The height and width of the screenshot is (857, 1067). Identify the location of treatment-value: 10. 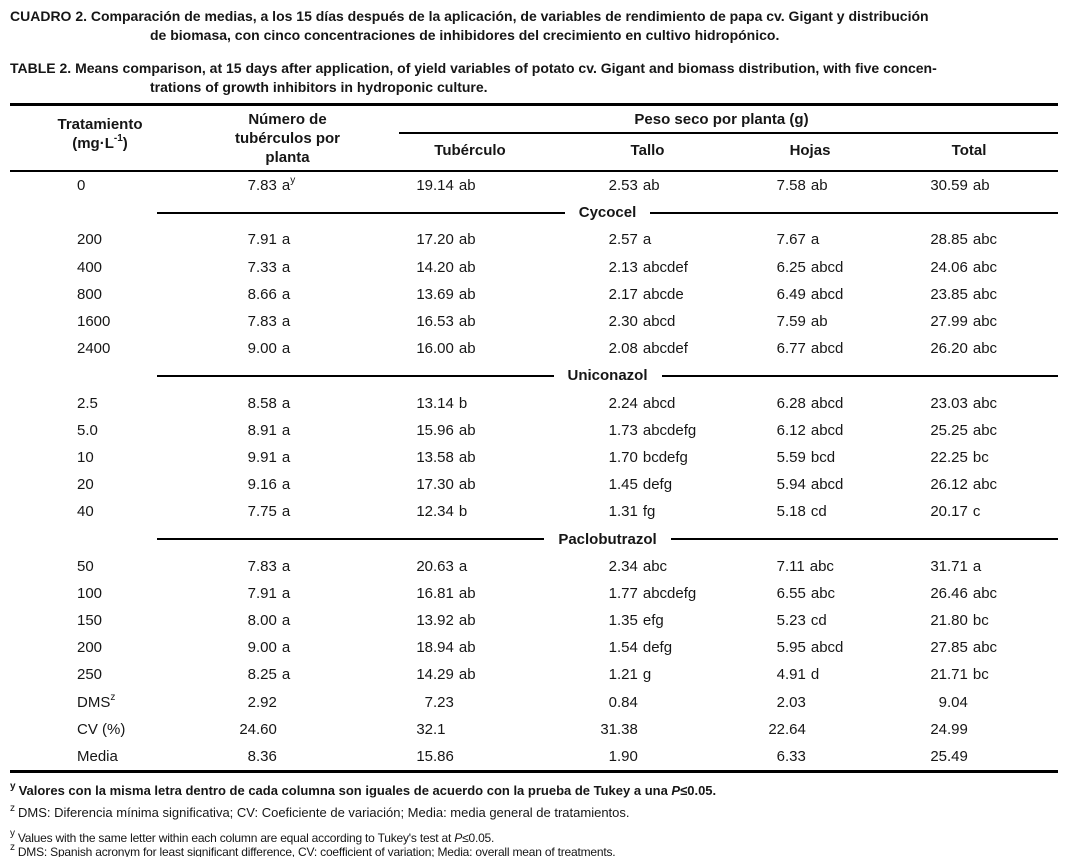
(85, 457).